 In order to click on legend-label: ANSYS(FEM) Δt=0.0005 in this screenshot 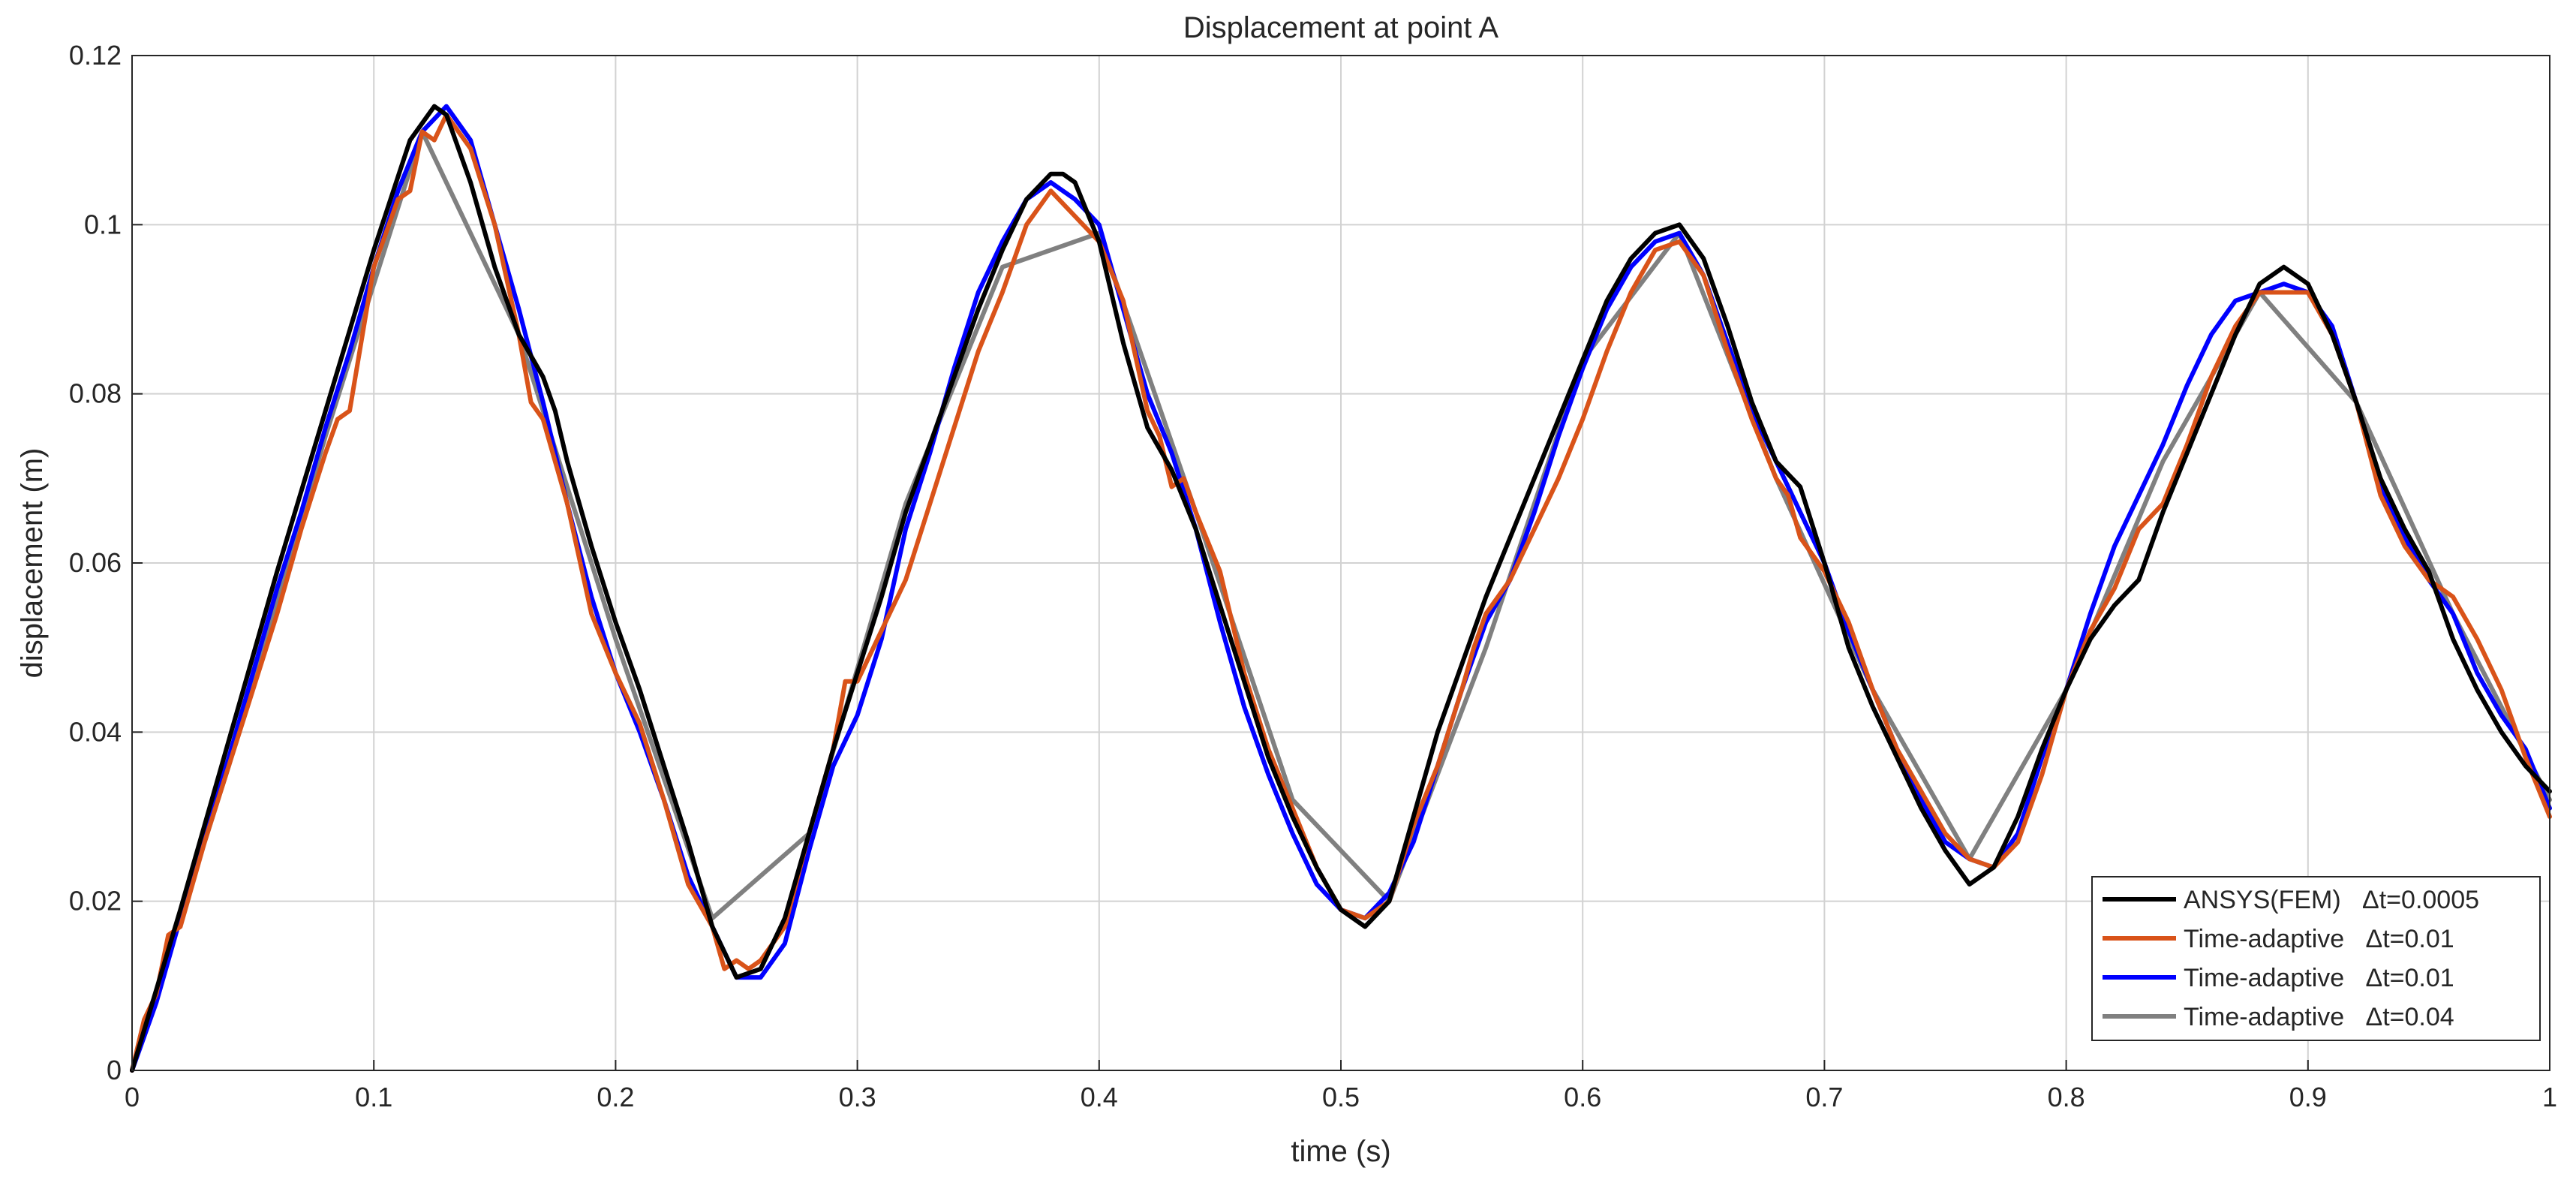, I will do `click(2331, 900)`.